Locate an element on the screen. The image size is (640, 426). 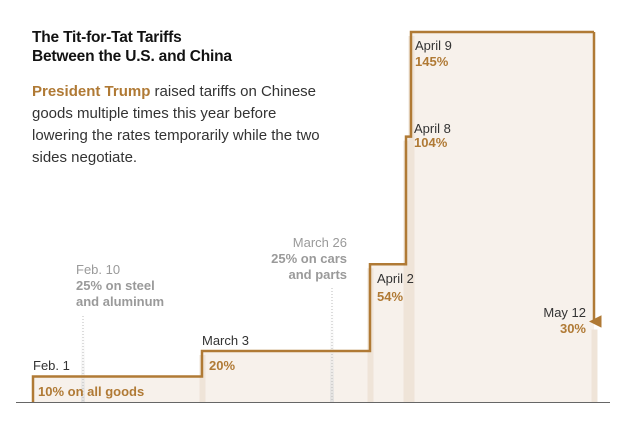
value-label-april-8: 104% is located at coordinates (431, 142).